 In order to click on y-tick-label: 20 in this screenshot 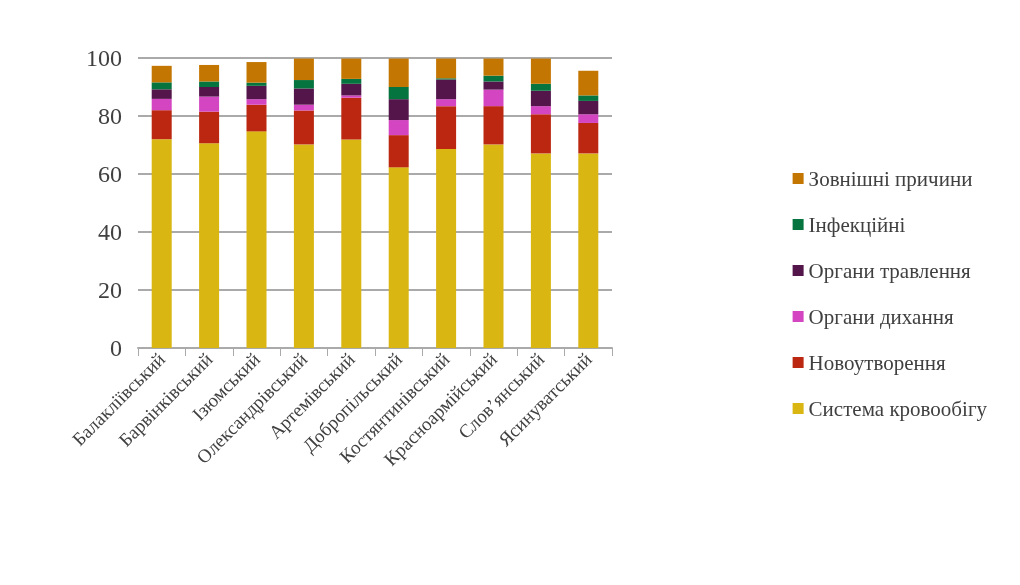, I will do `click(110, 290)`.